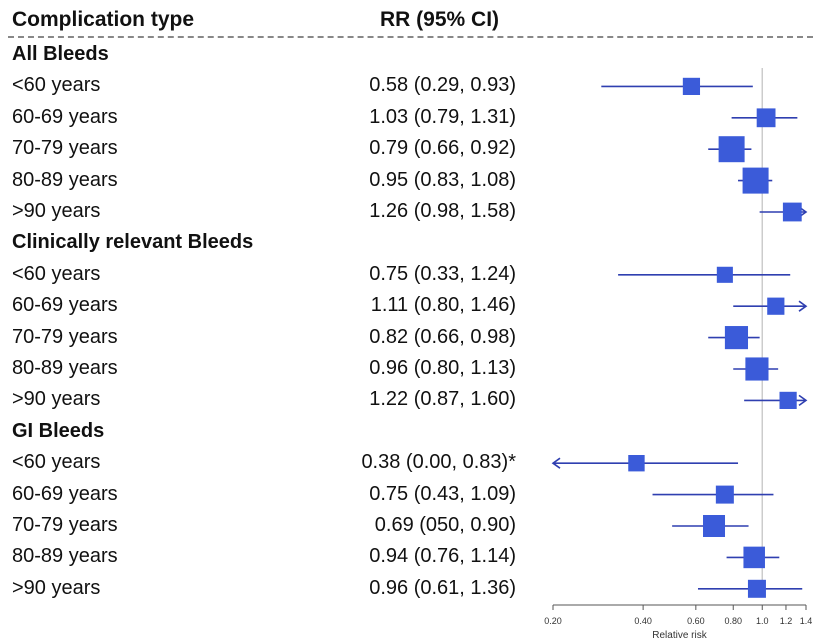 Image resolution: width=819 pixels, height=643 pixels. Describe the element at coordinates (60, 54) in the screenshot. I see `group-header: All Bleeds` at that location.